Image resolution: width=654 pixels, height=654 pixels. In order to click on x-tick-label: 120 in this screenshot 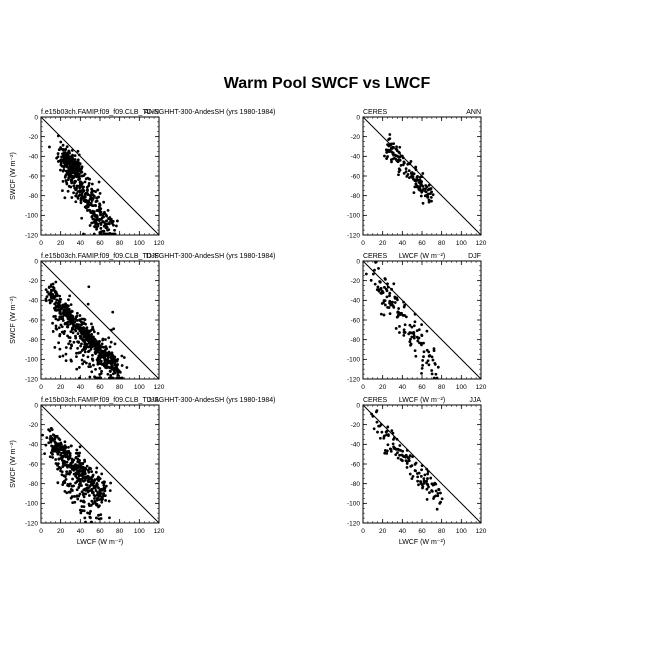, I will do `click(481, 243)`.